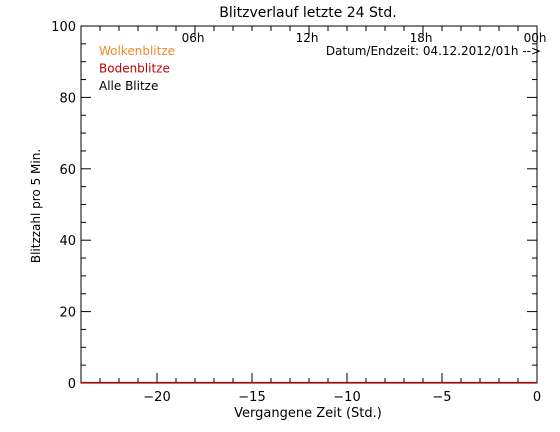 Image resolution: width=560 pixels, height=432 pixels. Describe the element at coordinates (128, 86) in the screenshot. I see `legend-entry: Alle Blitze` at that location.